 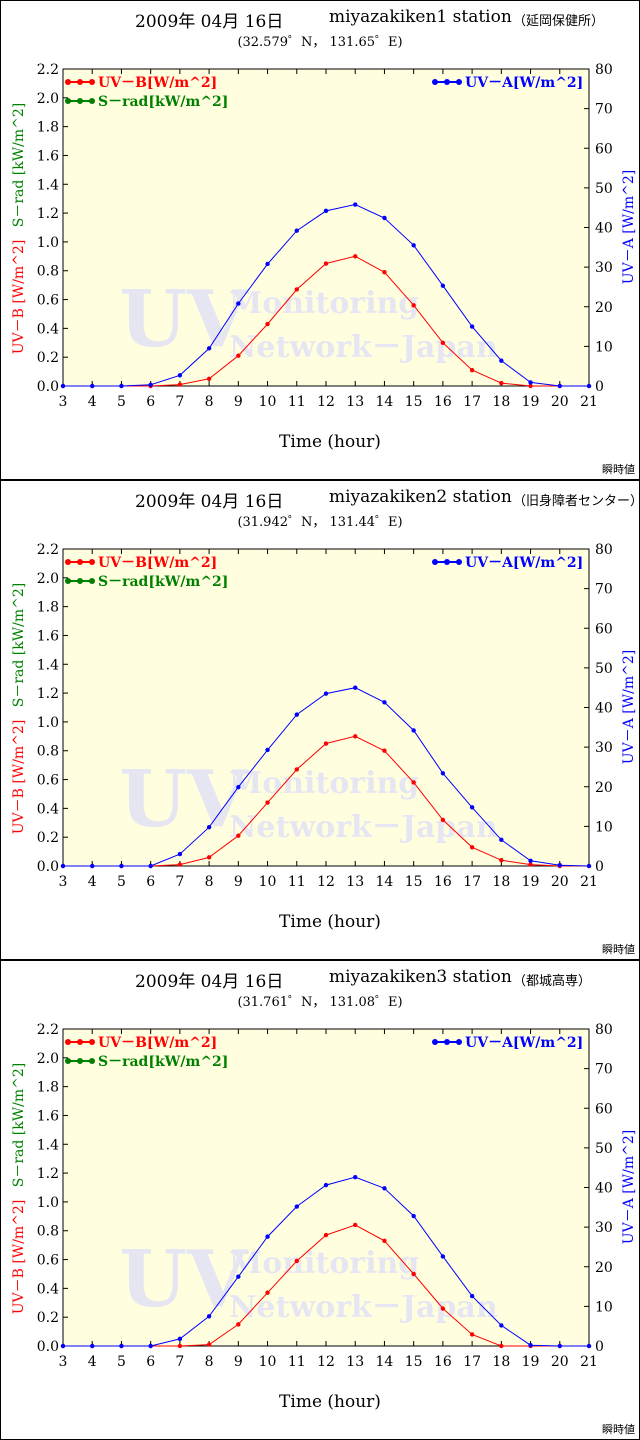 I want to click on x-tick-label: 12, so click(x=326, y=882).